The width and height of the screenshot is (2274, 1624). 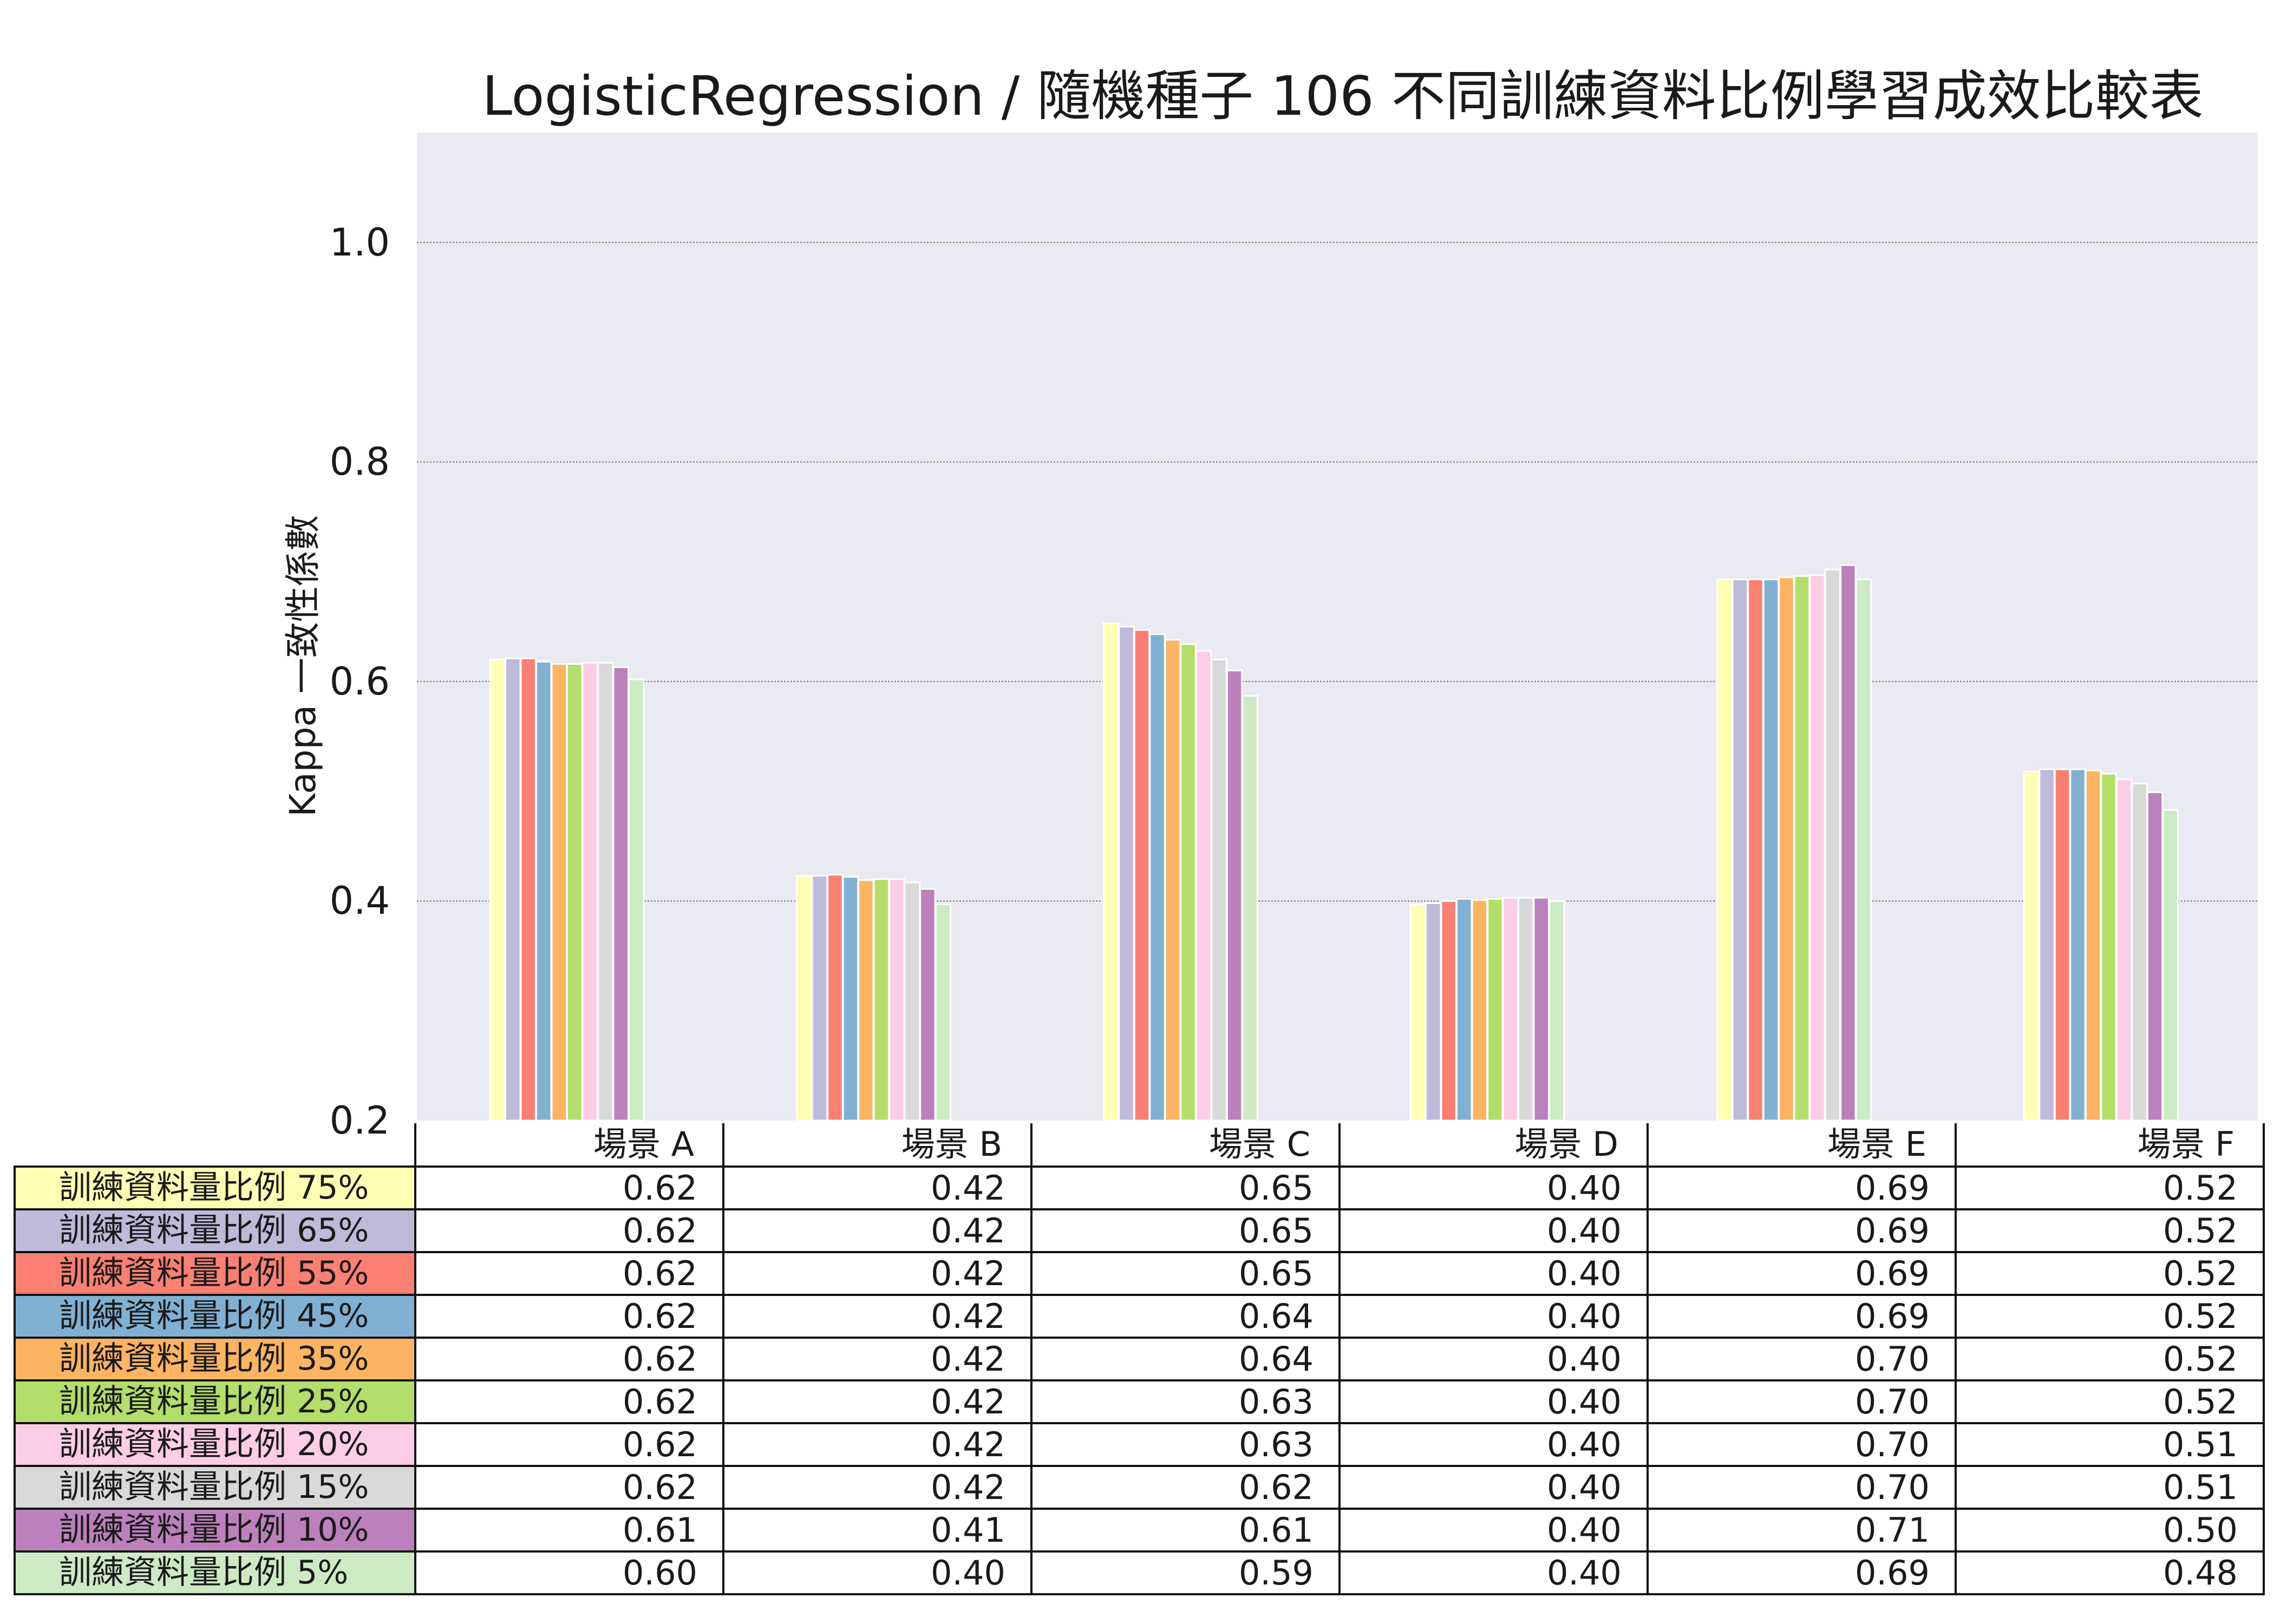 I want to click on x-tick-label: 場景 E, so click(x=1802, y=1145).